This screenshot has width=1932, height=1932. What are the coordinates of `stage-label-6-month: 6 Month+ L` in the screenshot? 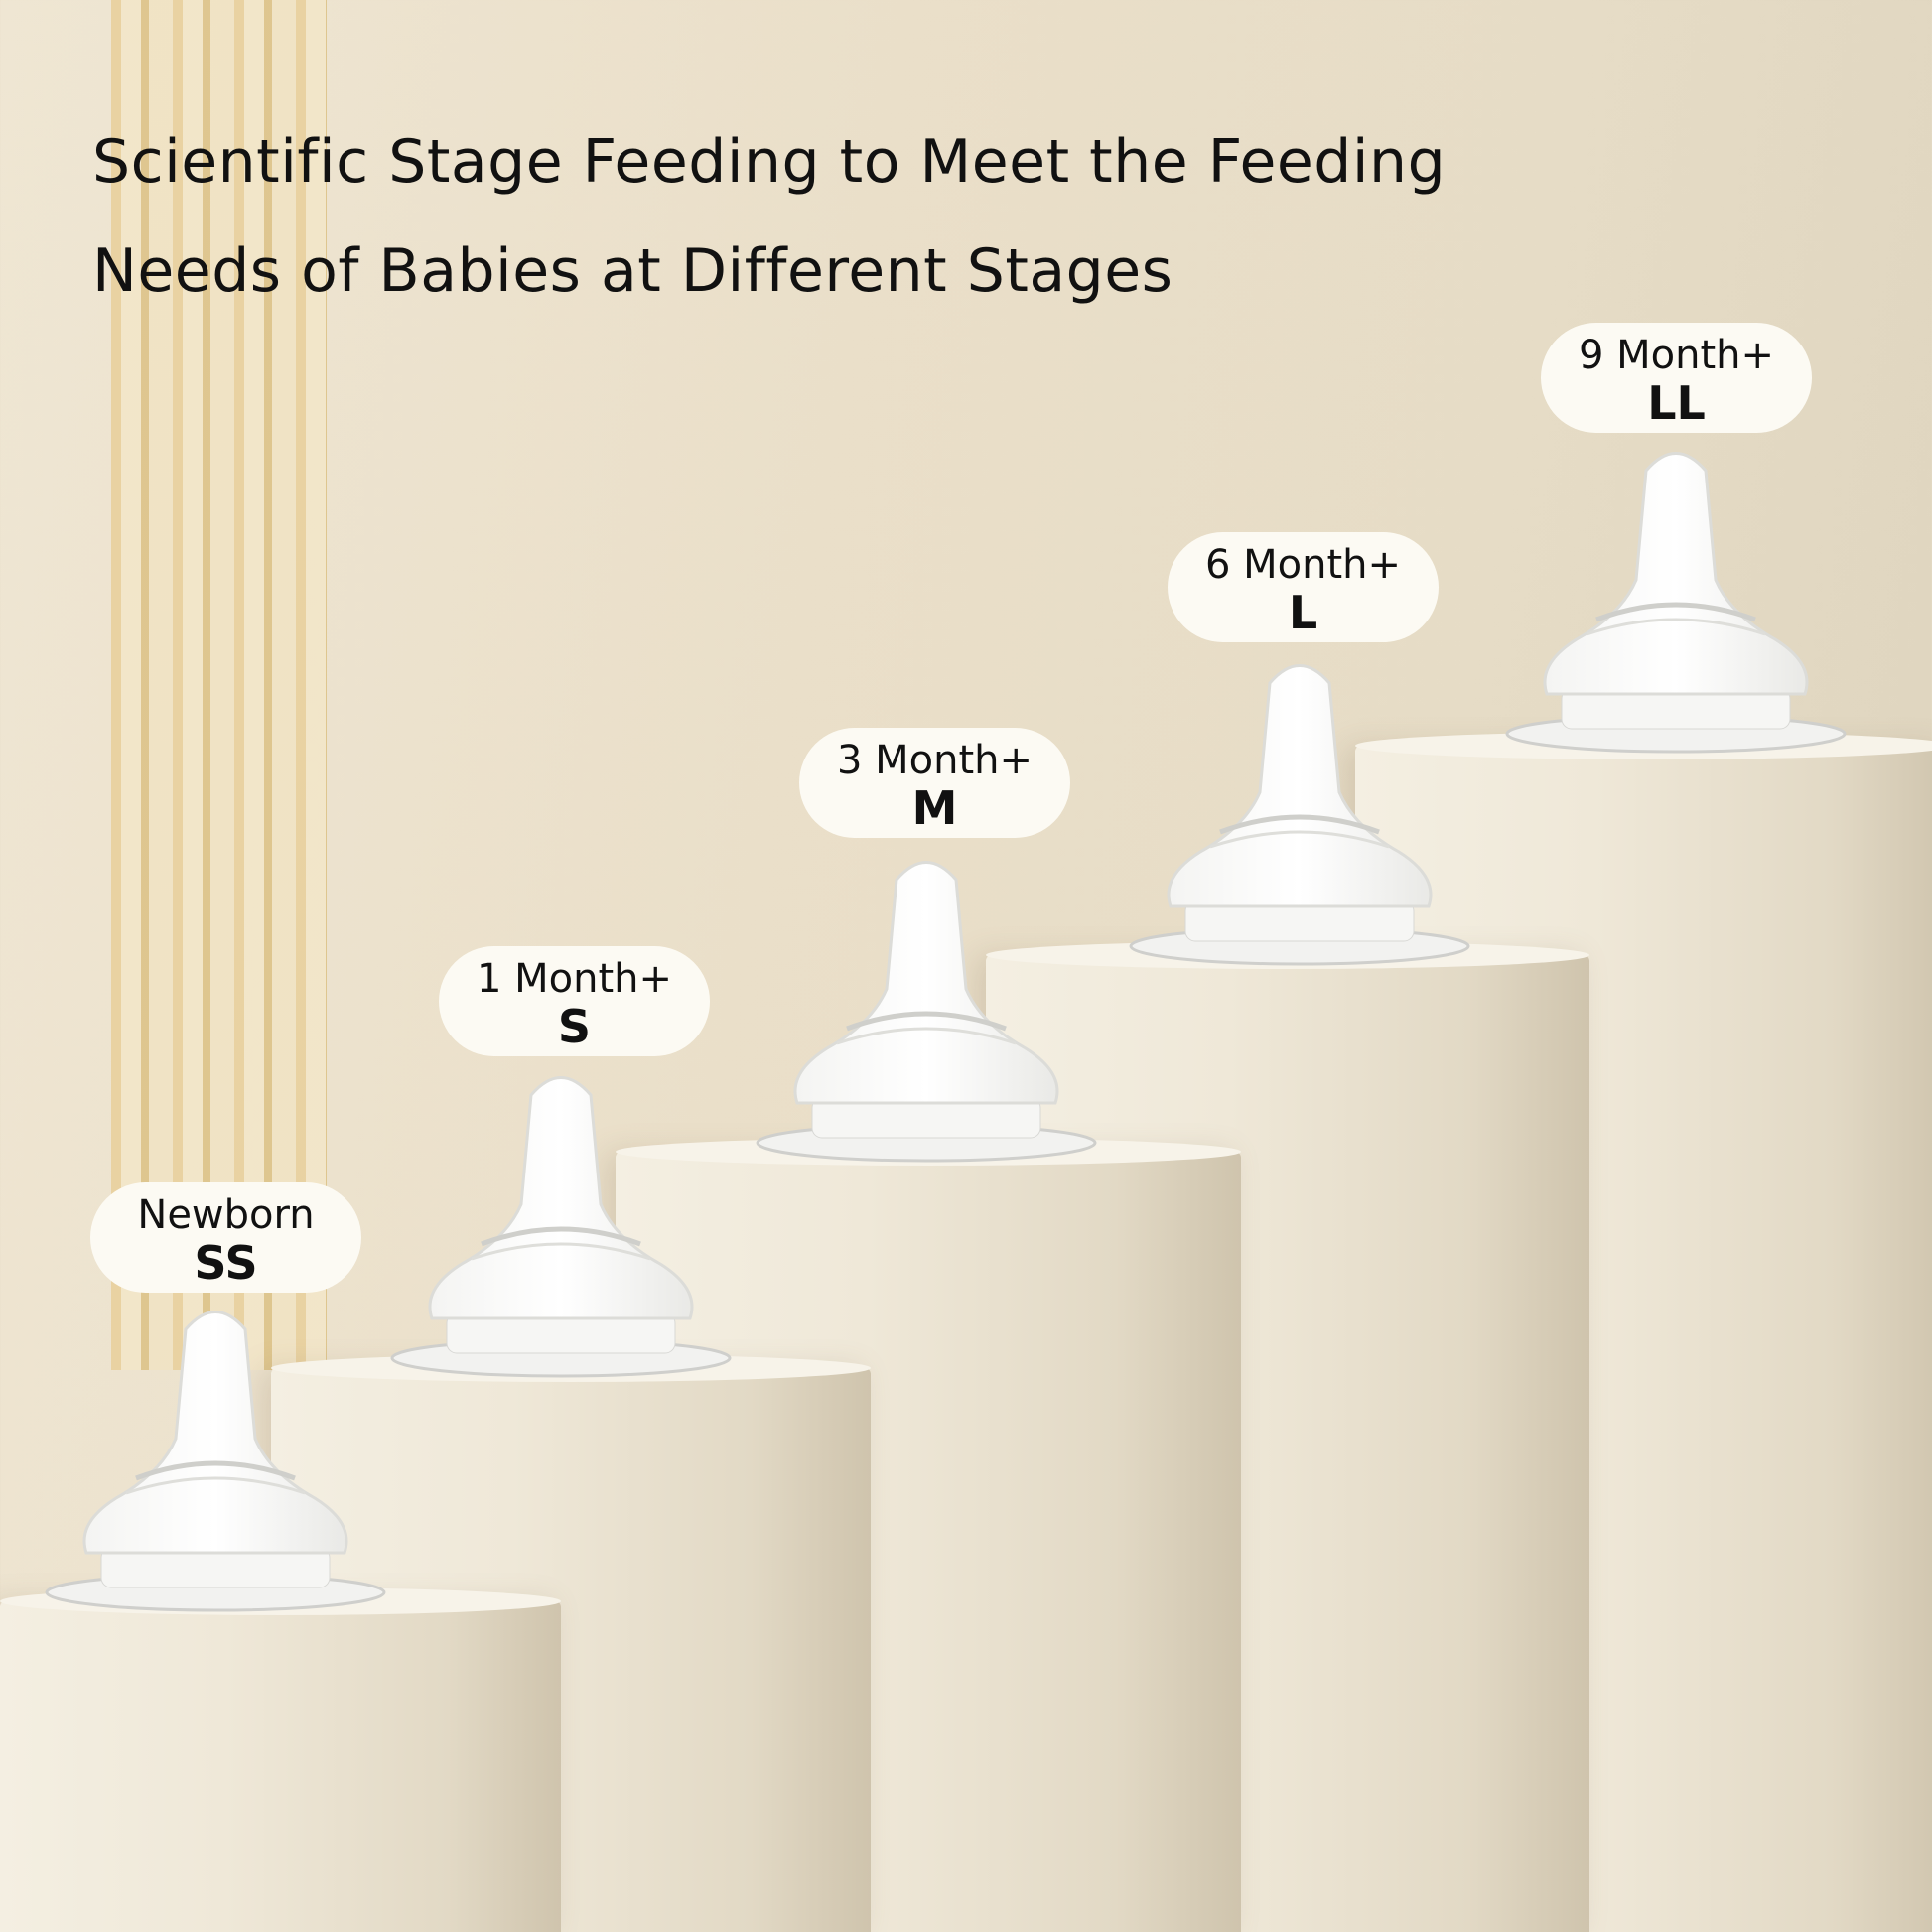 It's located at (1303, 587).